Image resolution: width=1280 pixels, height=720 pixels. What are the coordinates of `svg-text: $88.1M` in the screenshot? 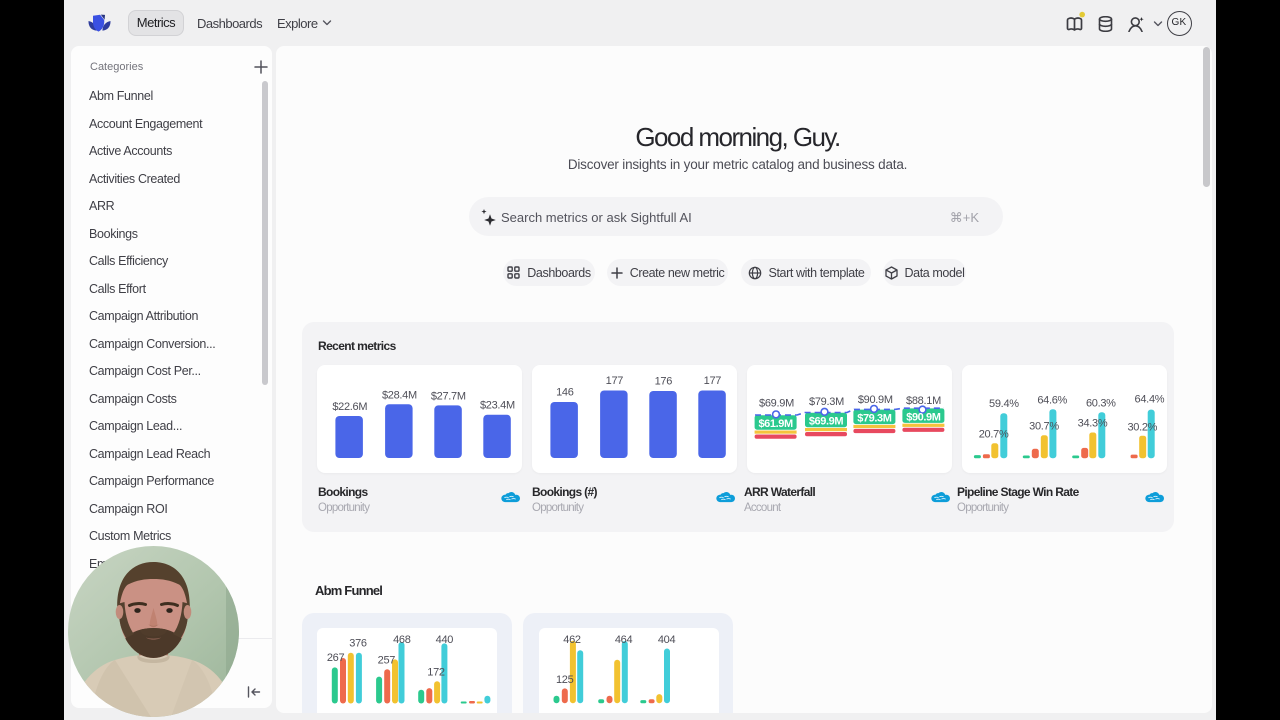 It's located at (923, 401).